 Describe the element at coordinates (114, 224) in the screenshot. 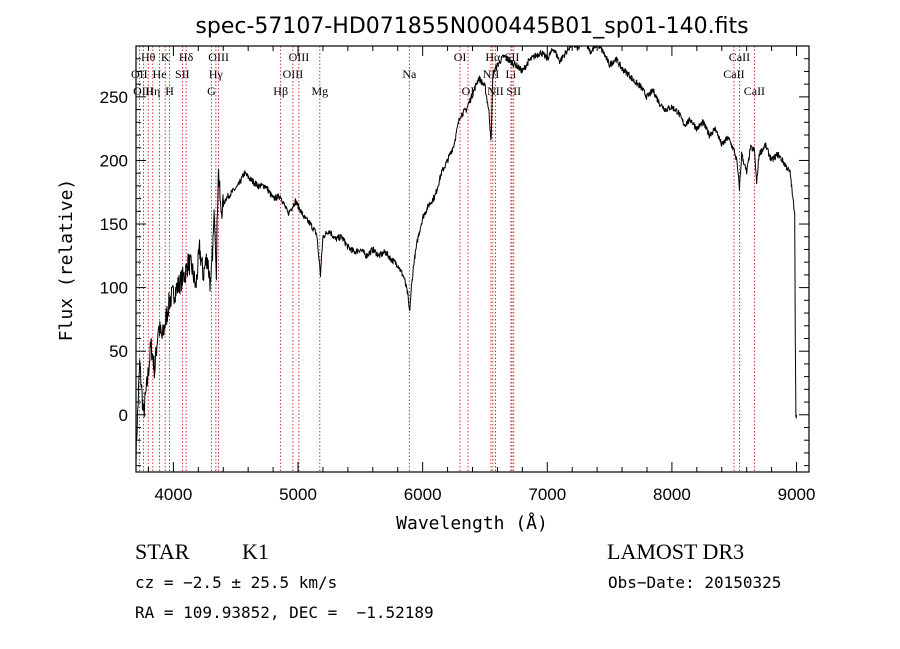

I see `y-tick-label: 150` at that location.